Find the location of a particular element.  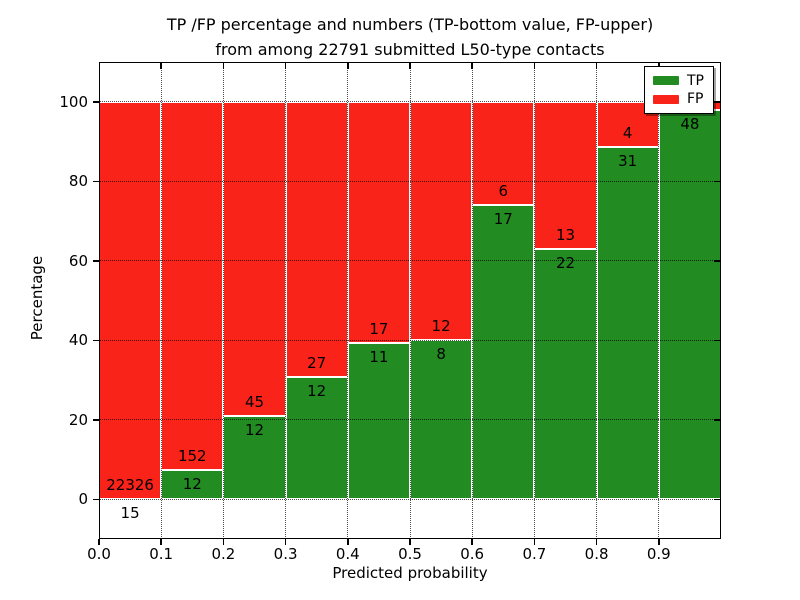

fp-count-label: 152 is located at coordinates (192, 456).